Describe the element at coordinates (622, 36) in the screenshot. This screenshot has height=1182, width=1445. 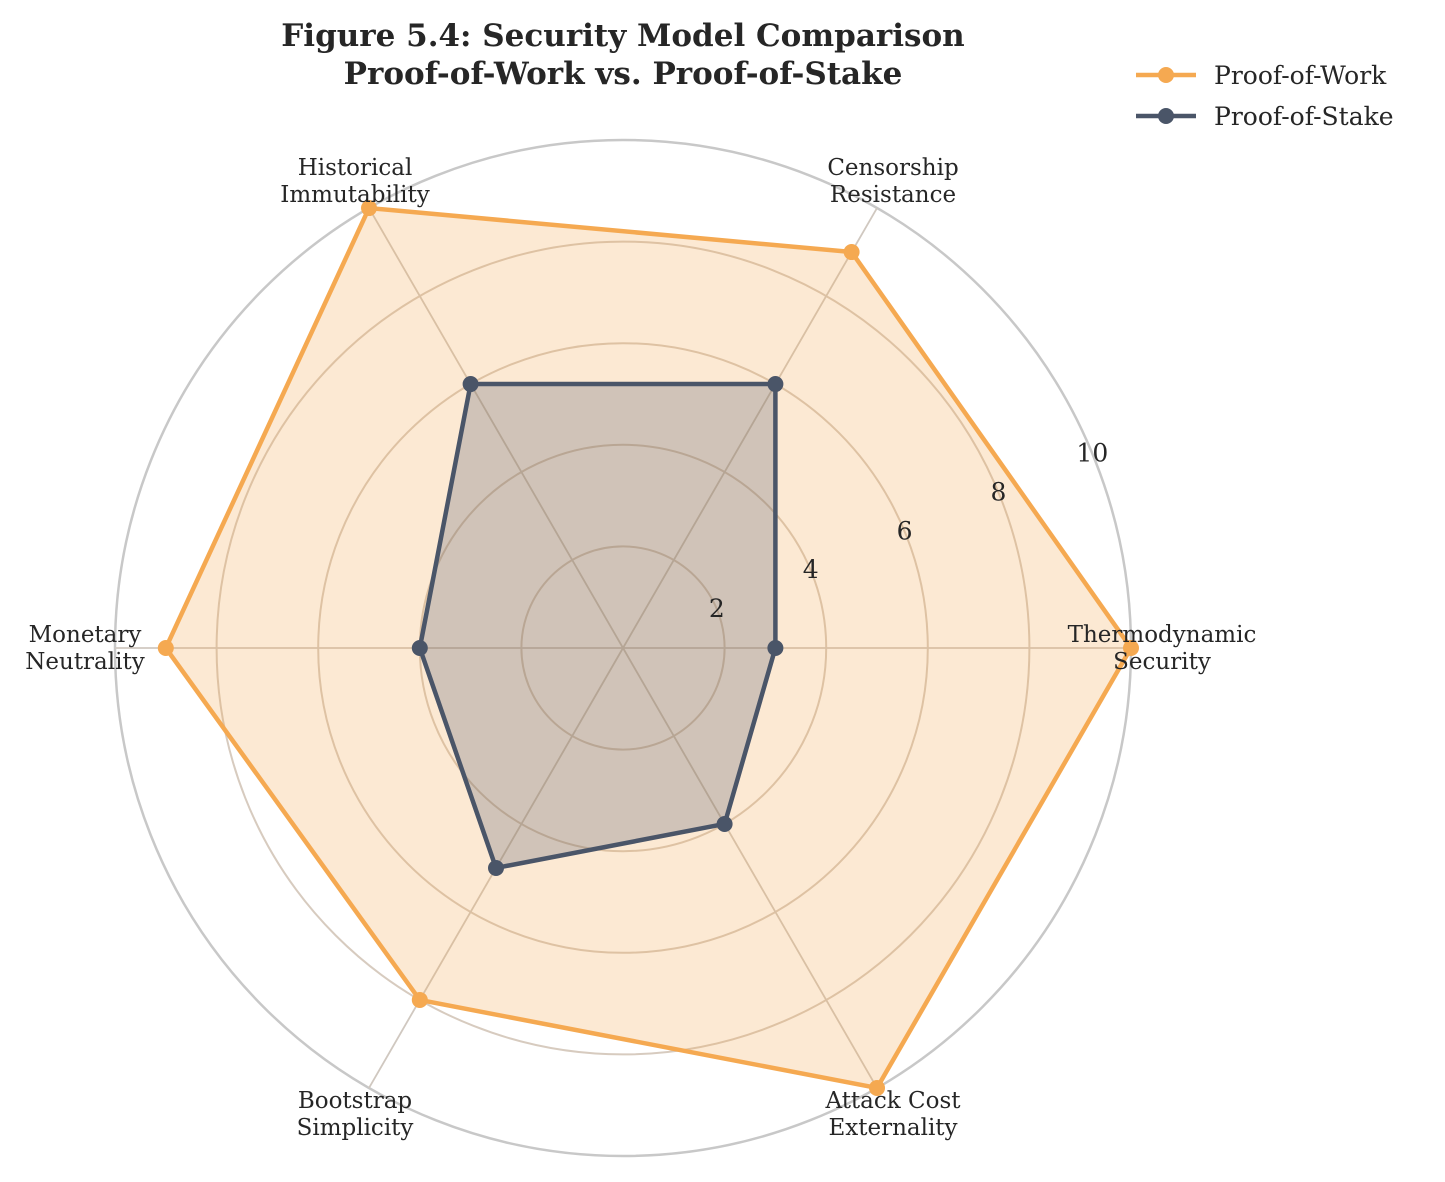
I see `chart-title: Figure 5.4: Security Model Comparison` at that location.